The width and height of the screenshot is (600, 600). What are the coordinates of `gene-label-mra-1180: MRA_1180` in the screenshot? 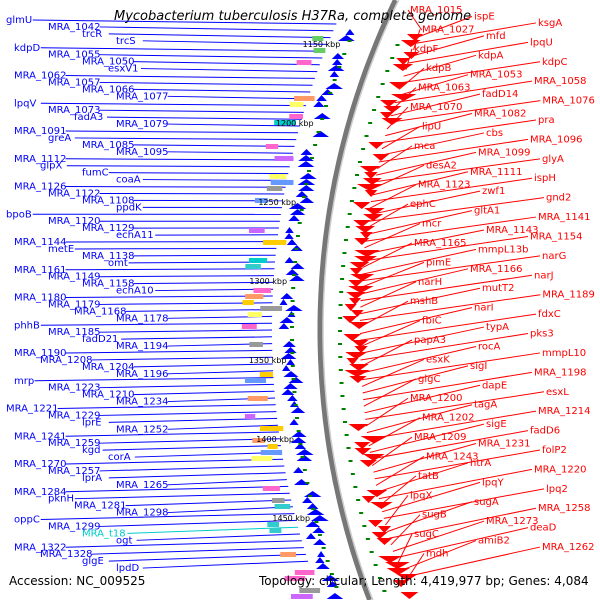 It's located at (40, 298).